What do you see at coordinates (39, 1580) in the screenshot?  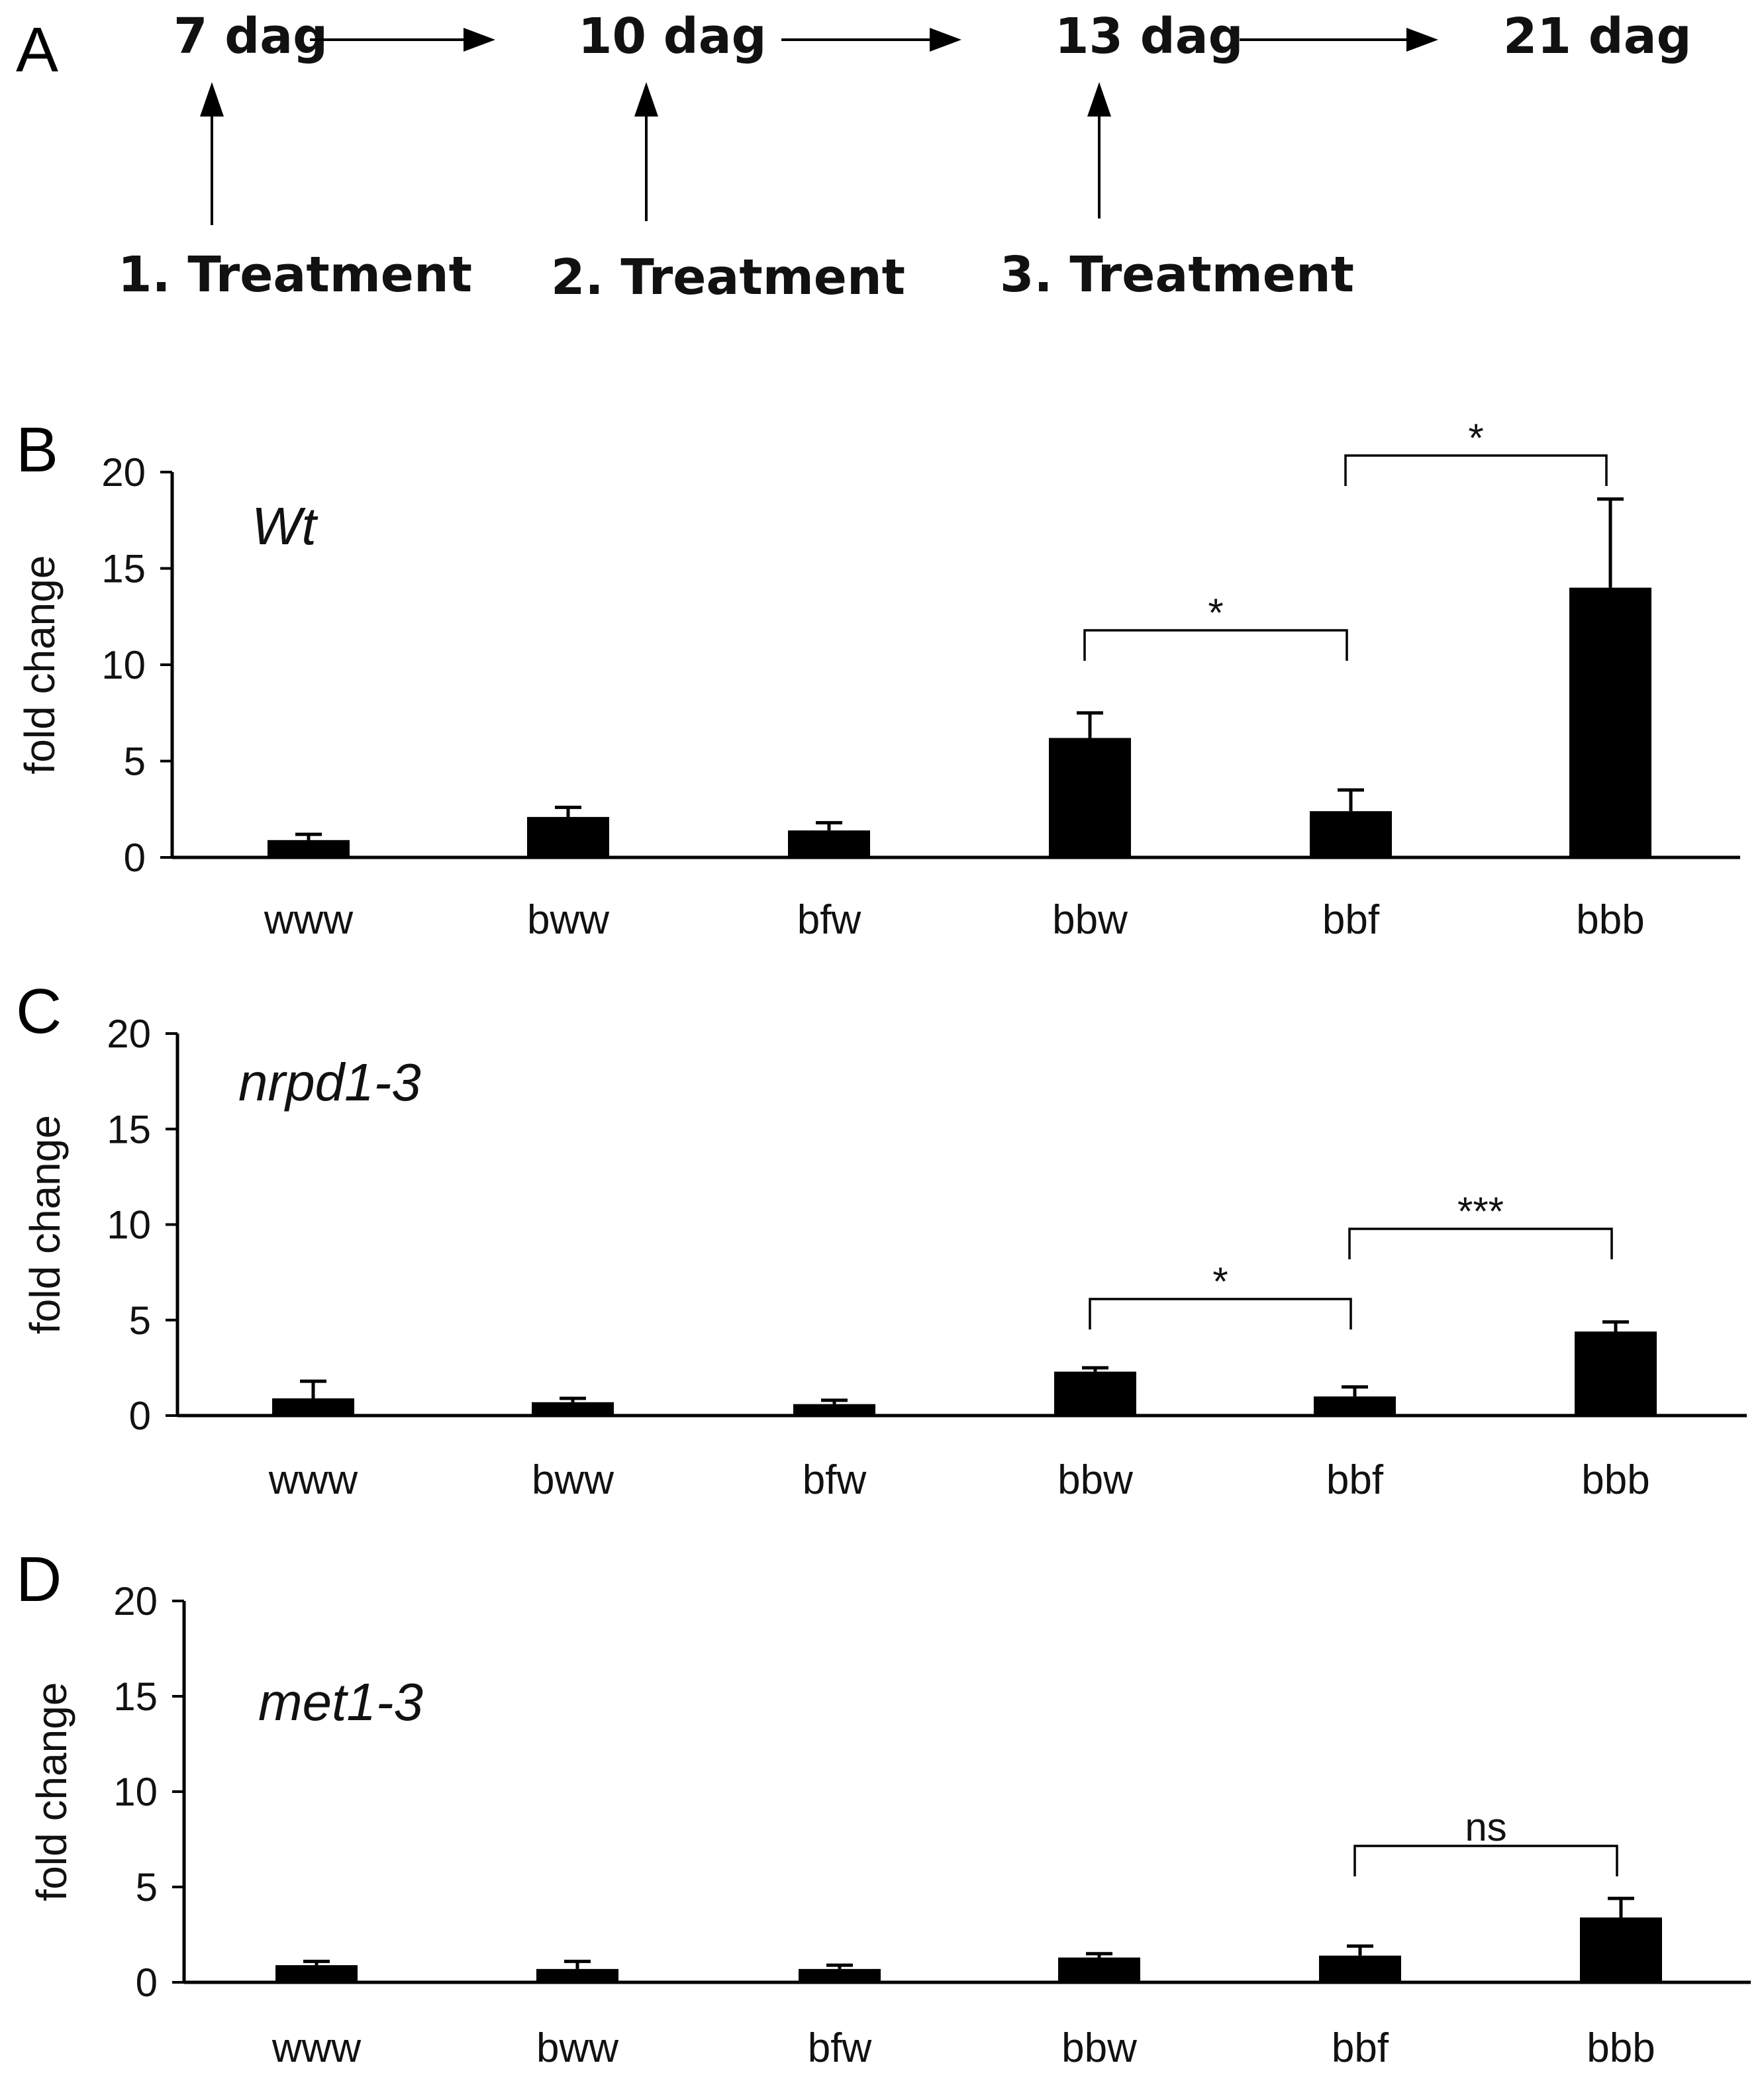 I see `panel-letter: D` at bounding box center [39, 1580].